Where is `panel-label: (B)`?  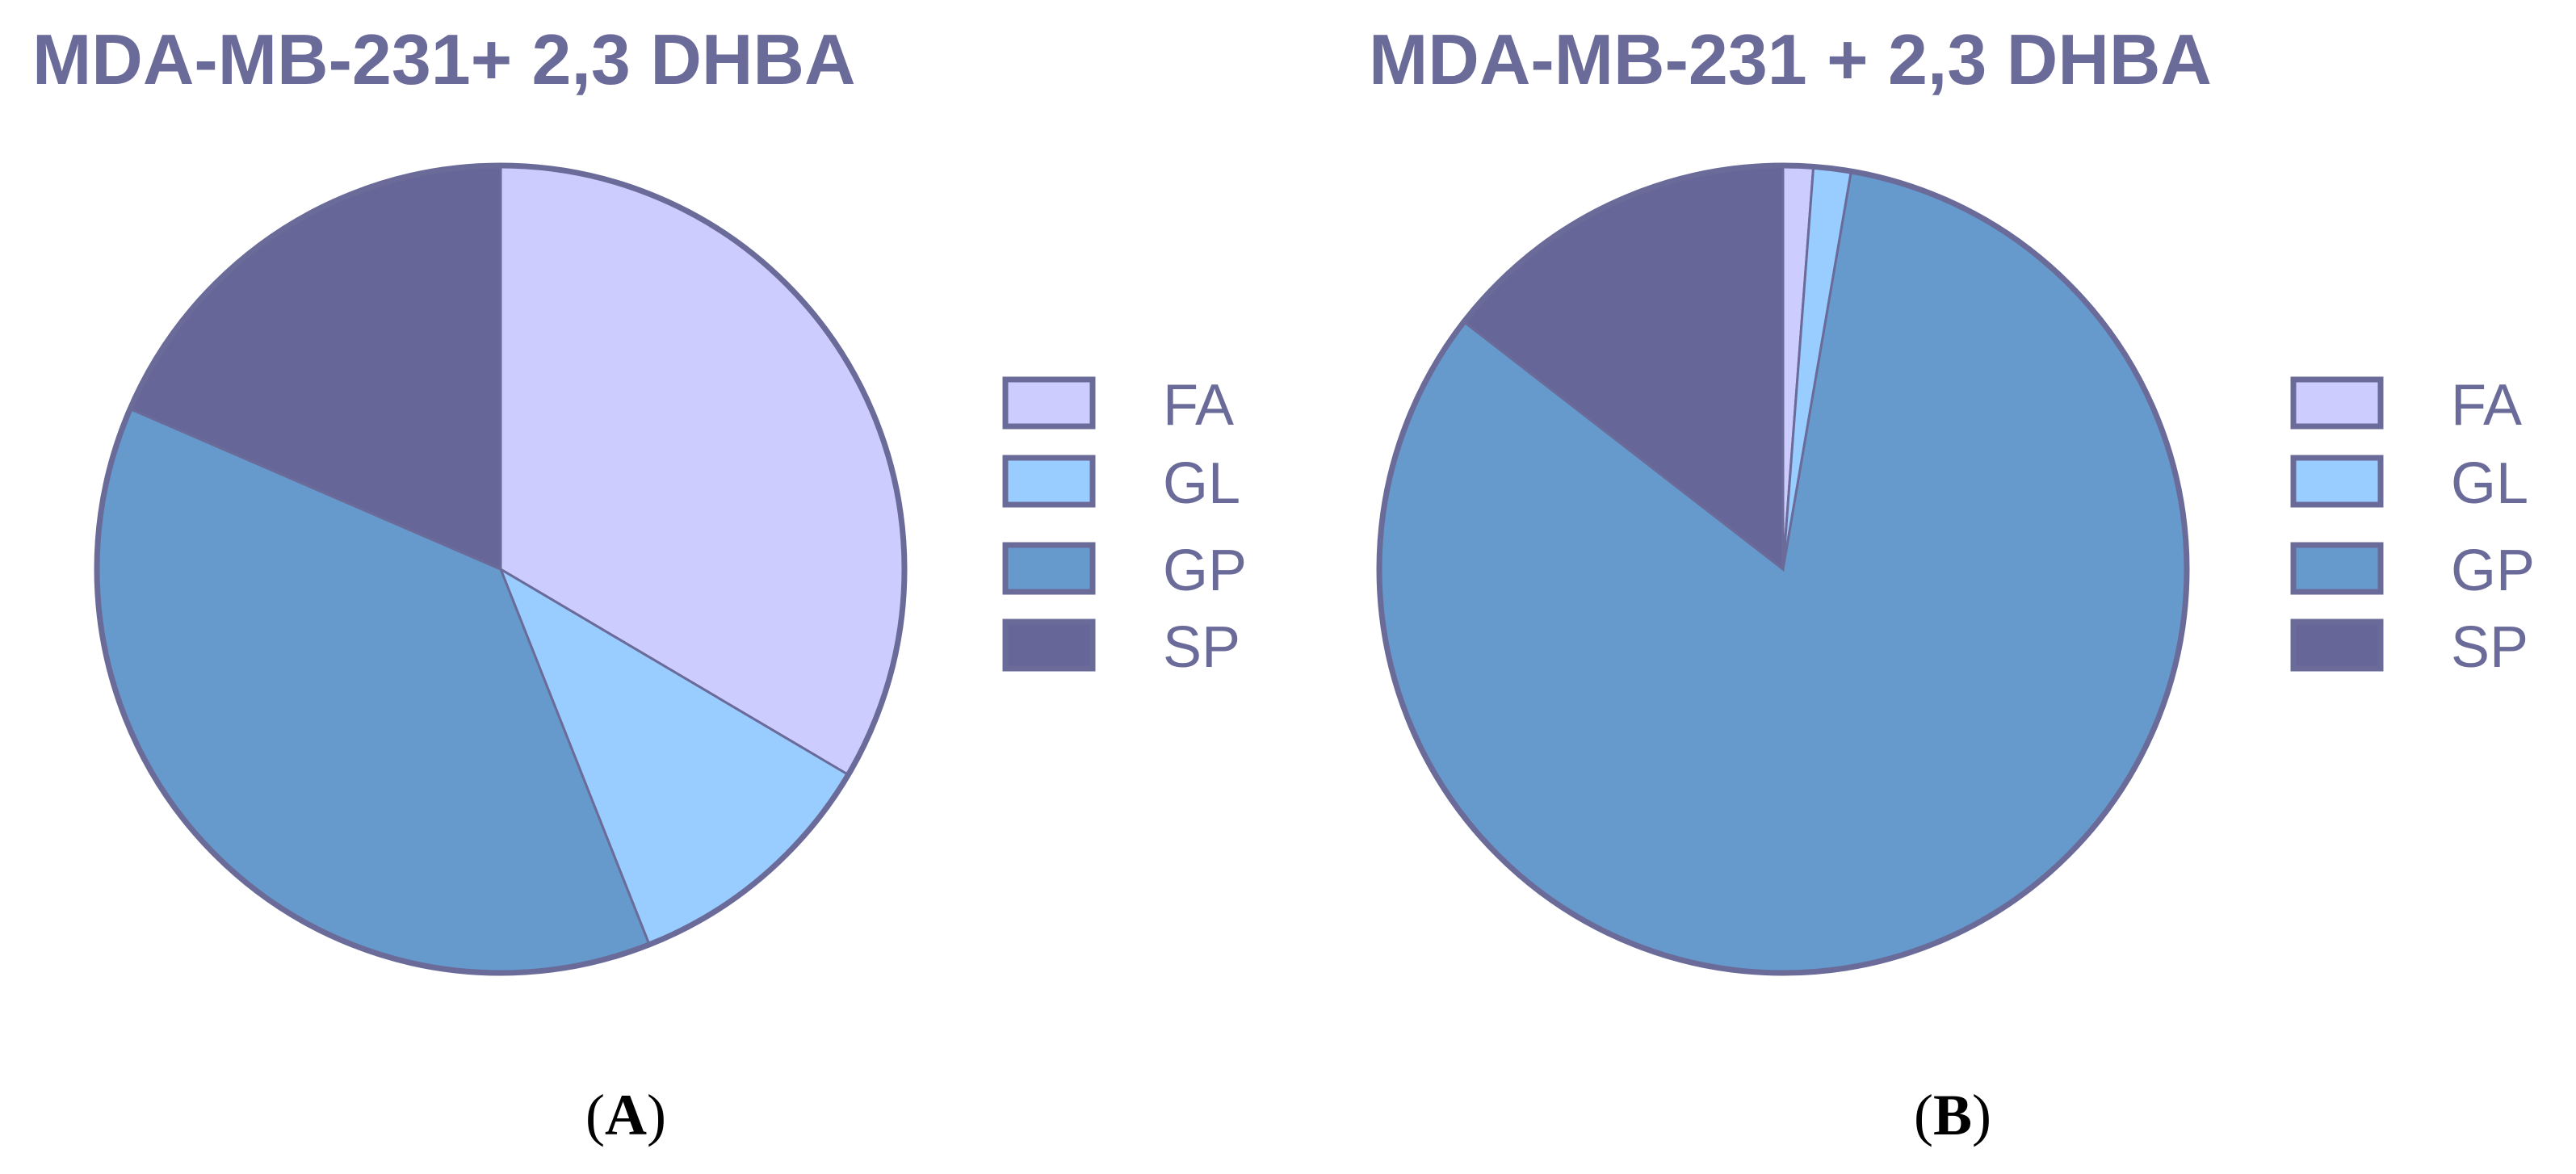 panel-label: (B) is located at coordinates (1953, 1115).